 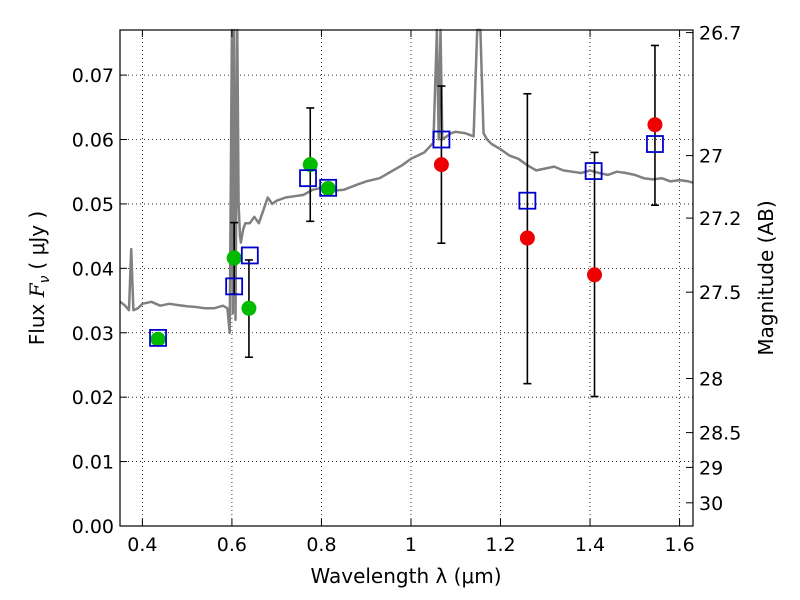 What do you see at coordinates (142, 545) in the screenshot?
I see `x-tick-label: 0.4` at bounding box center [142, 545].